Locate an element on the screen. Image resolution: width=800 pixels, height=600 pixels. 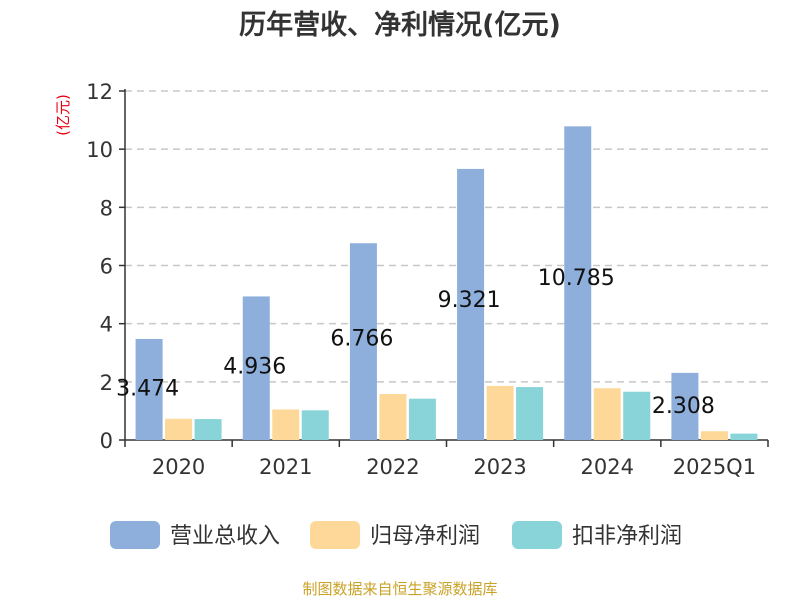
x-tick-label: 2021 is located at coordinates (285, 467).